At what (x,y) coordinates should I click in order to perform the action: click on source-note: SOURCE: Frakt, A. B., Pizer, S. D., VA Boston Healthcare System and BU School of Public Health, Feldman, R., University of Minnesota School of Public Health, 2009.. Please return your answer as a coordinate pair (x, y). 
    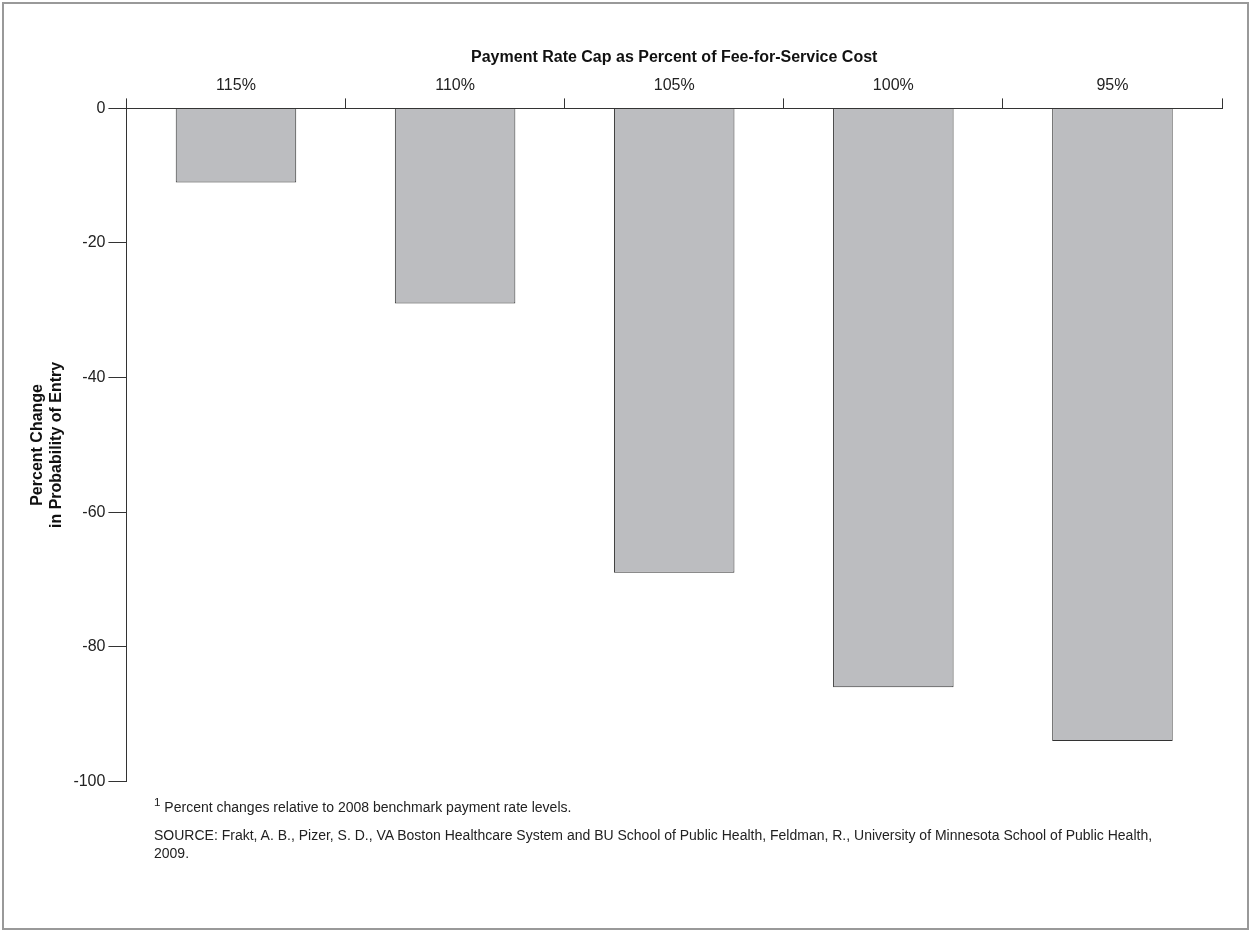
    Looking at the image, I should click on (654, 844).